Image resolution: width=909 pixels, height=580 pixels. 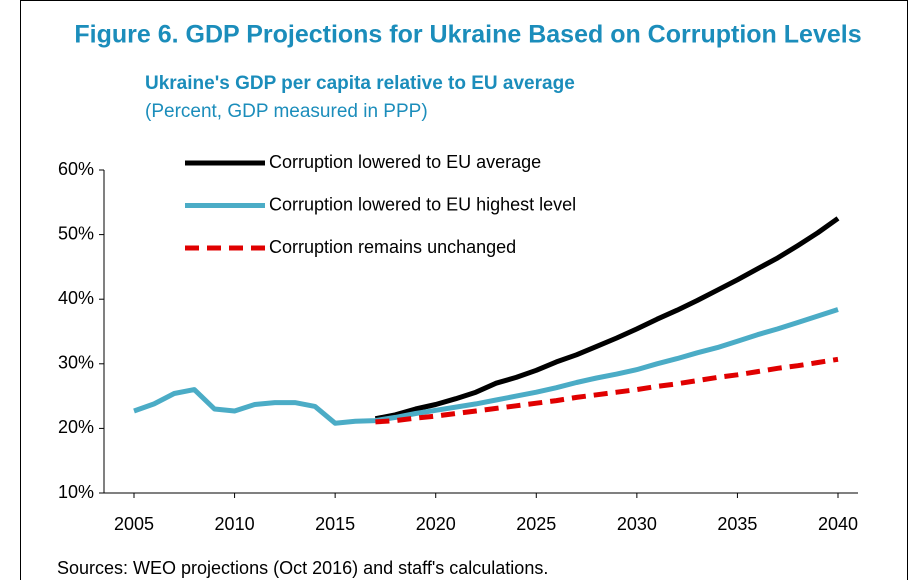 I want to click on x-tick-label: 2030, so click(x=637, y=524).